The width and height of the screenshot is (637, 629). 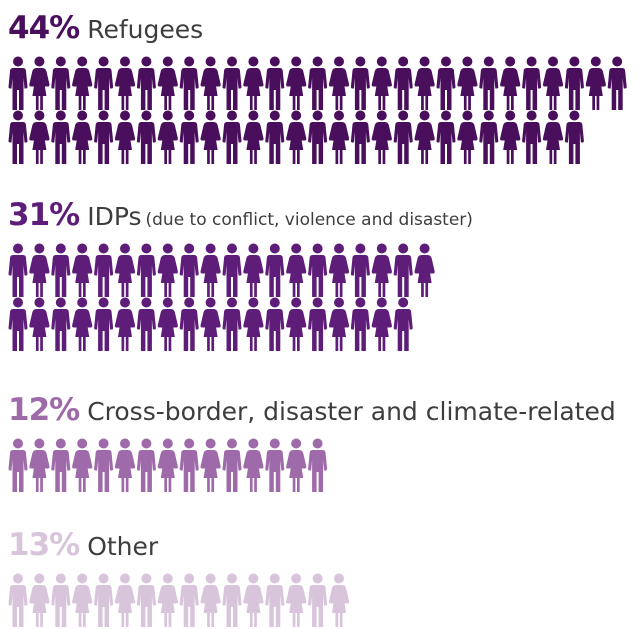 I want to click on category-label: Other, so click(x=123, y=546).